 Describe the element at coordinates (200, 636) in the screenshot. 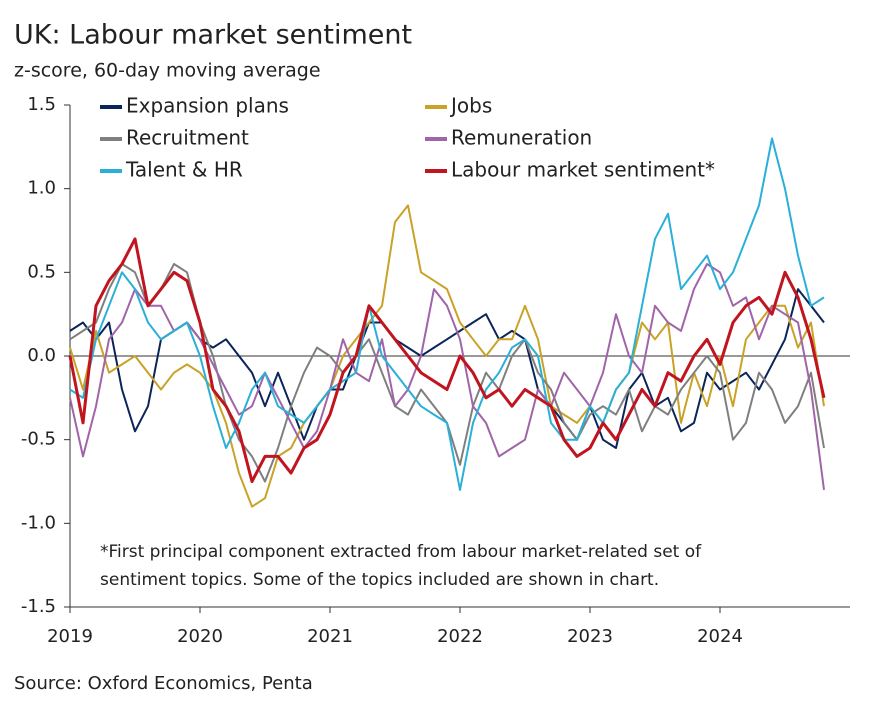

I see `x-tick-label: 2020` at that location.